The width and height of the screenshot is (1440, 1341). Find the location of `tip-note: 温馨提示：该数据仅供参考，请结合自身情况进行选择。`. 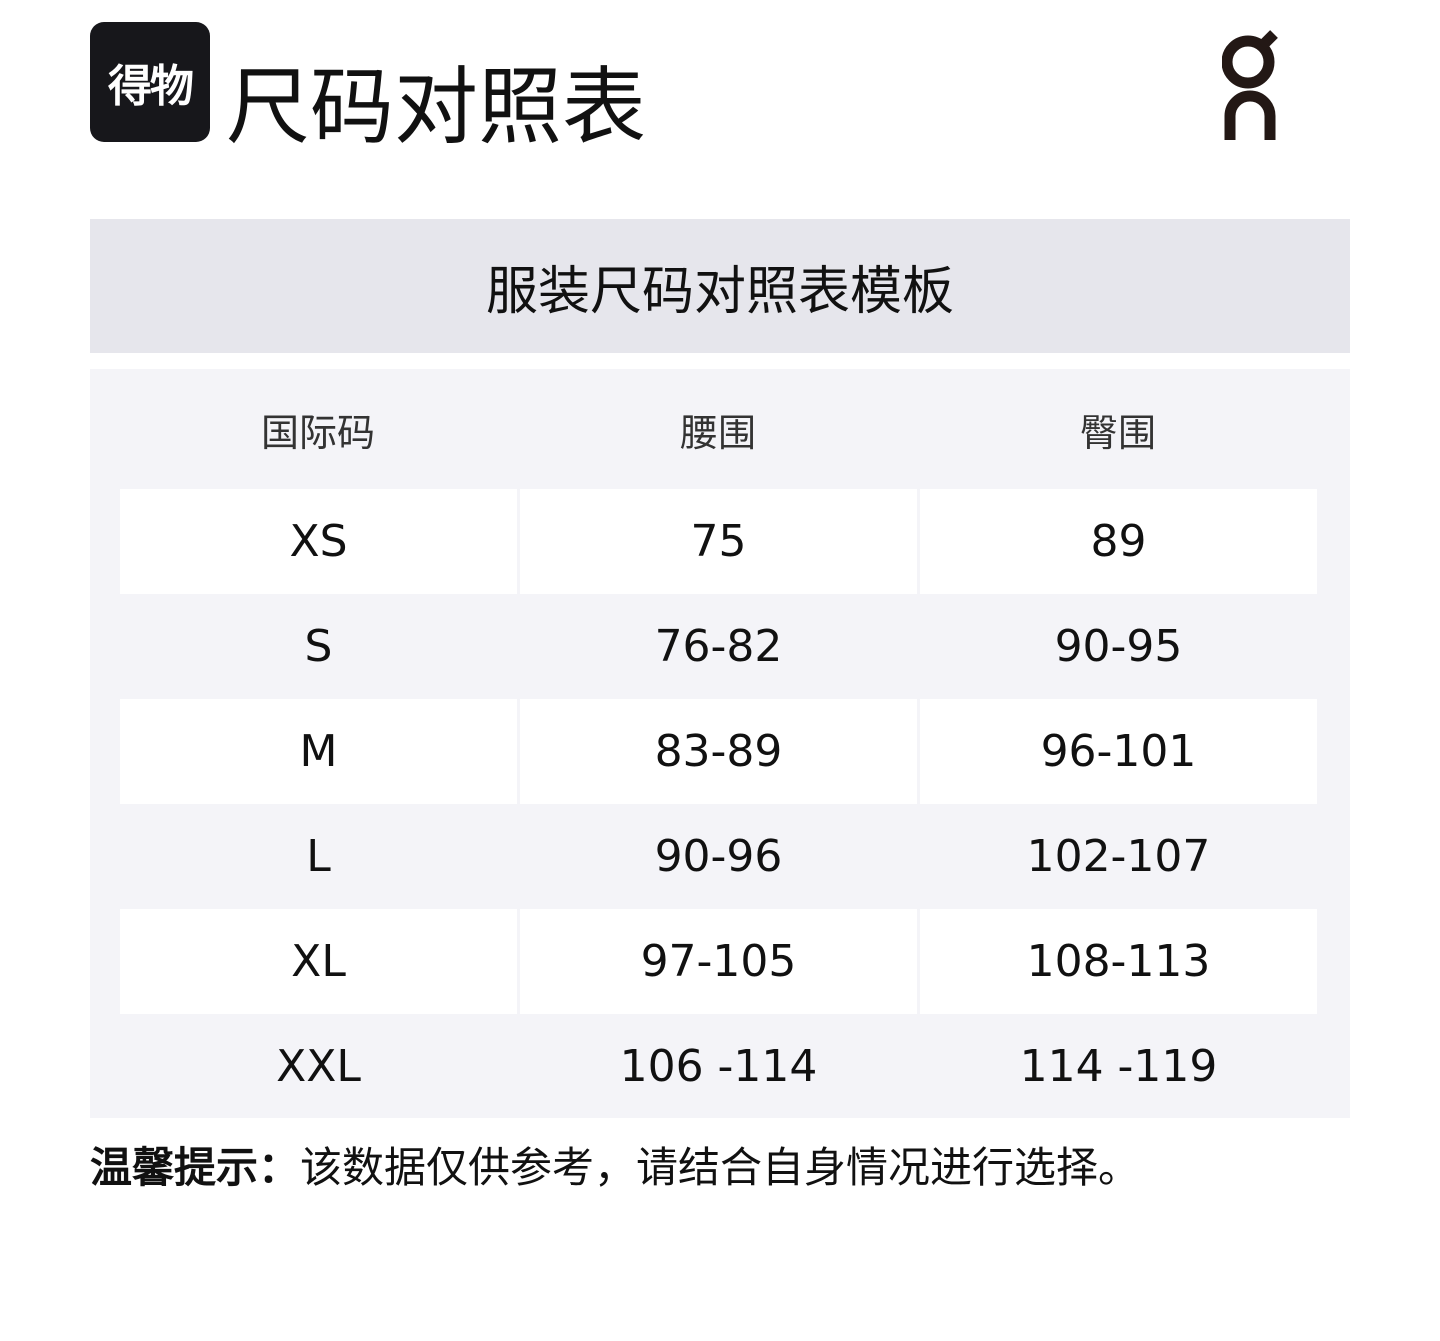

tip-note: 温馨提示：该数据仅供参考，请结合自身情况进行选择。 is located at coordinates (615, 1168).